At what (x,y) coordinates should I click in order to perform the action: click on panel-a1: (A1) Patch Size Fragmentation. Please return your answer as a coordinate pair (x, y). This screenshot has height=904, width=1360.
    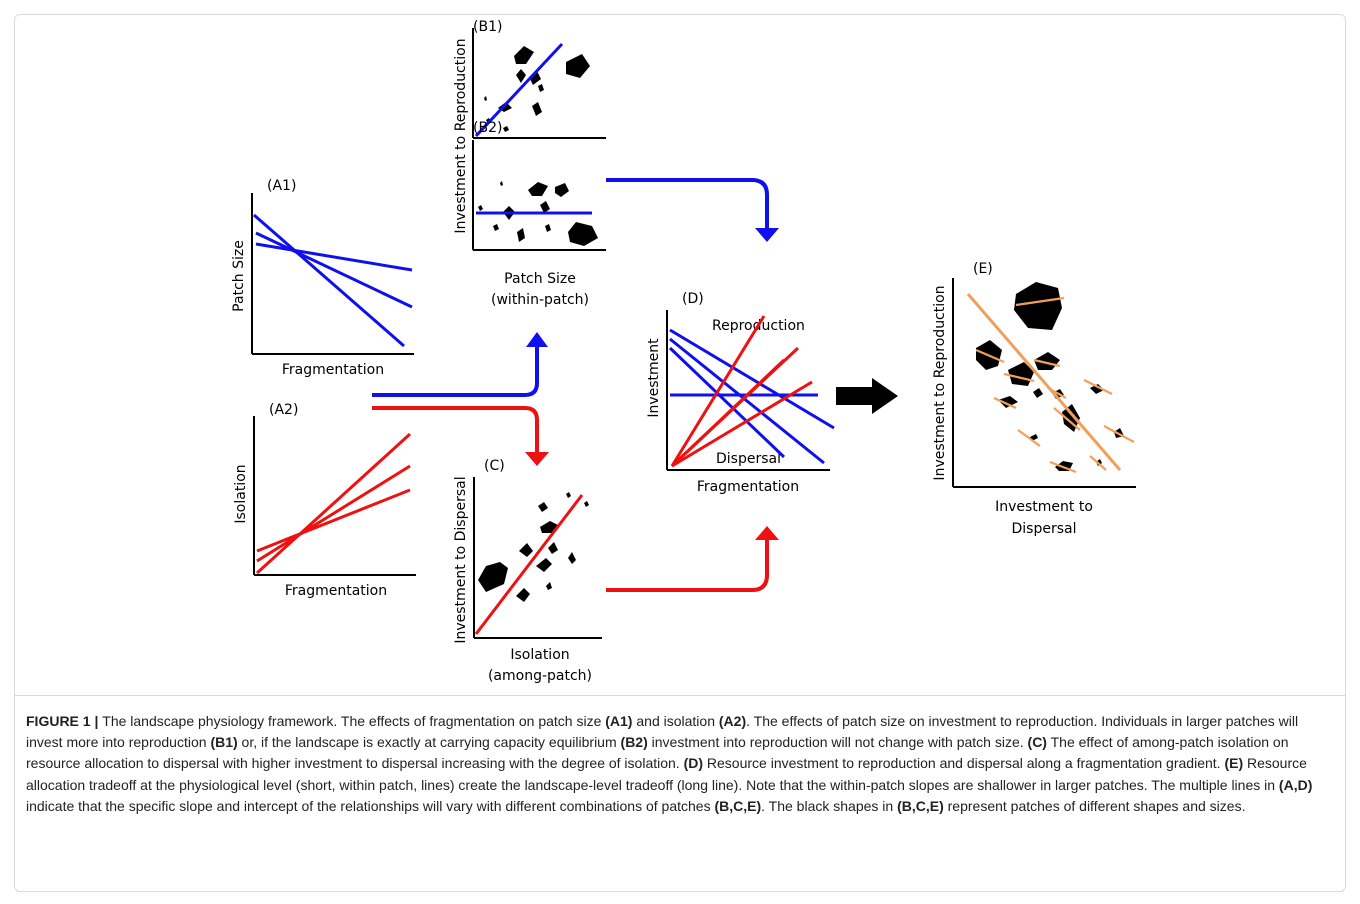
    Looking at the image, I should click on (322, 278).